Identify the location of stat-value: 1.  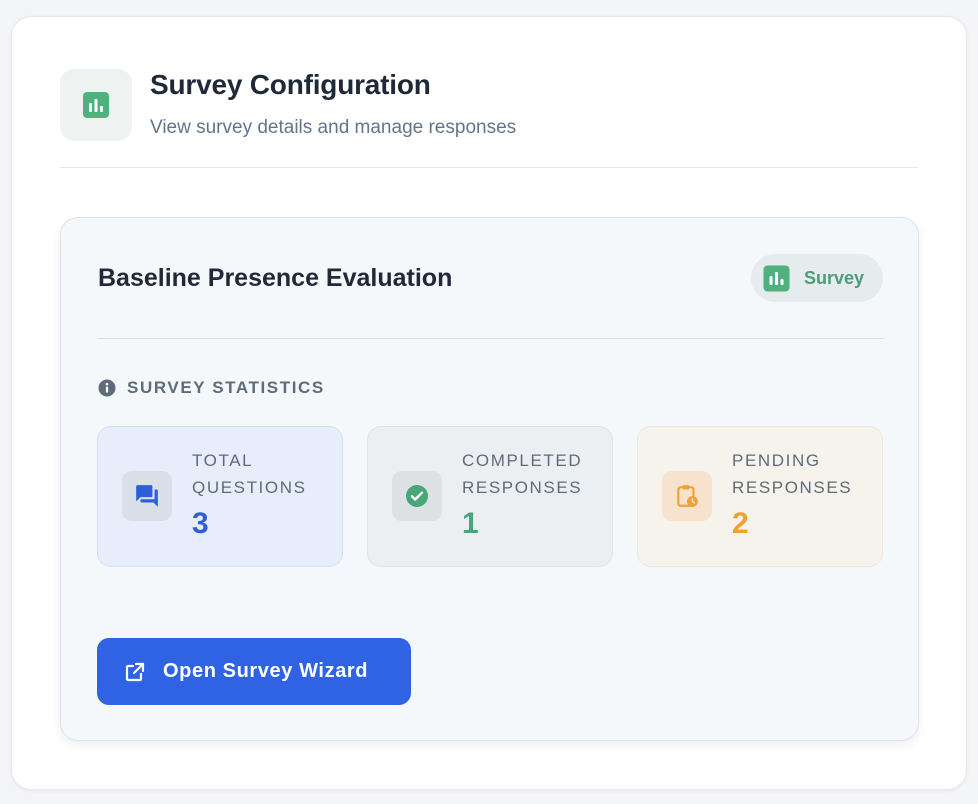
(470, 523).